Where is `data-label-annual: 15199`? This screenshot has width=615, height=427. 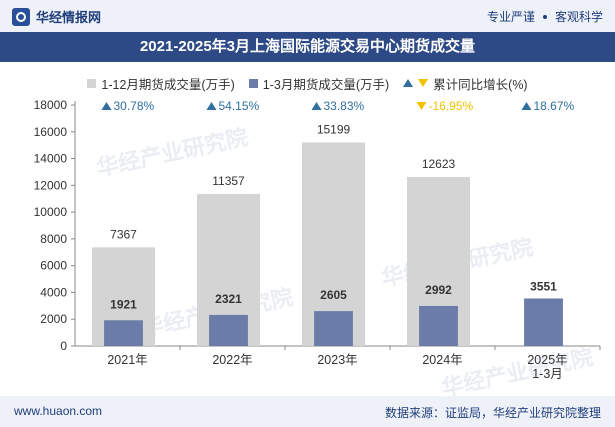
data-label-annual: 15199 is located at coordinates (334, 130).